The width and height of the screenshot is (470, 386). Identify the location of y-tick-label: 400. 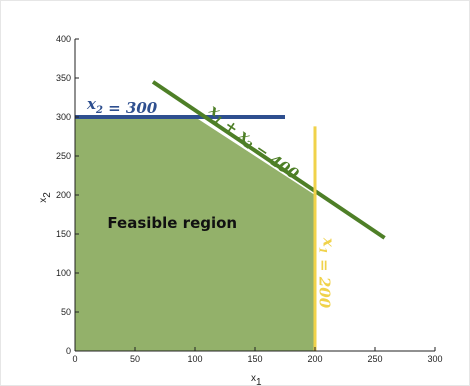
(63, 39).